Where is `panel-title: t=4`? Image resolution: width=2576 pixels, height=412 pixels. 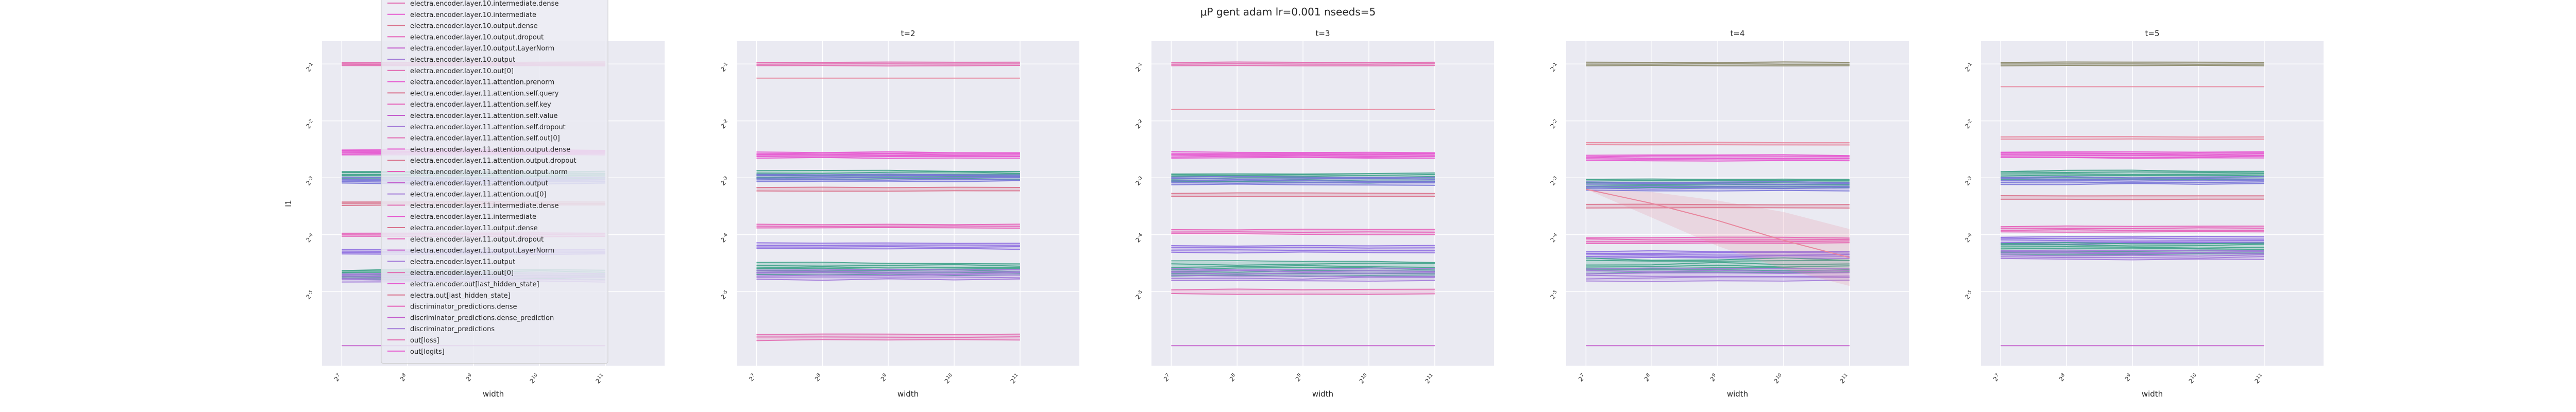 panel-title: t=4 is located at coordinates (1738, 33).